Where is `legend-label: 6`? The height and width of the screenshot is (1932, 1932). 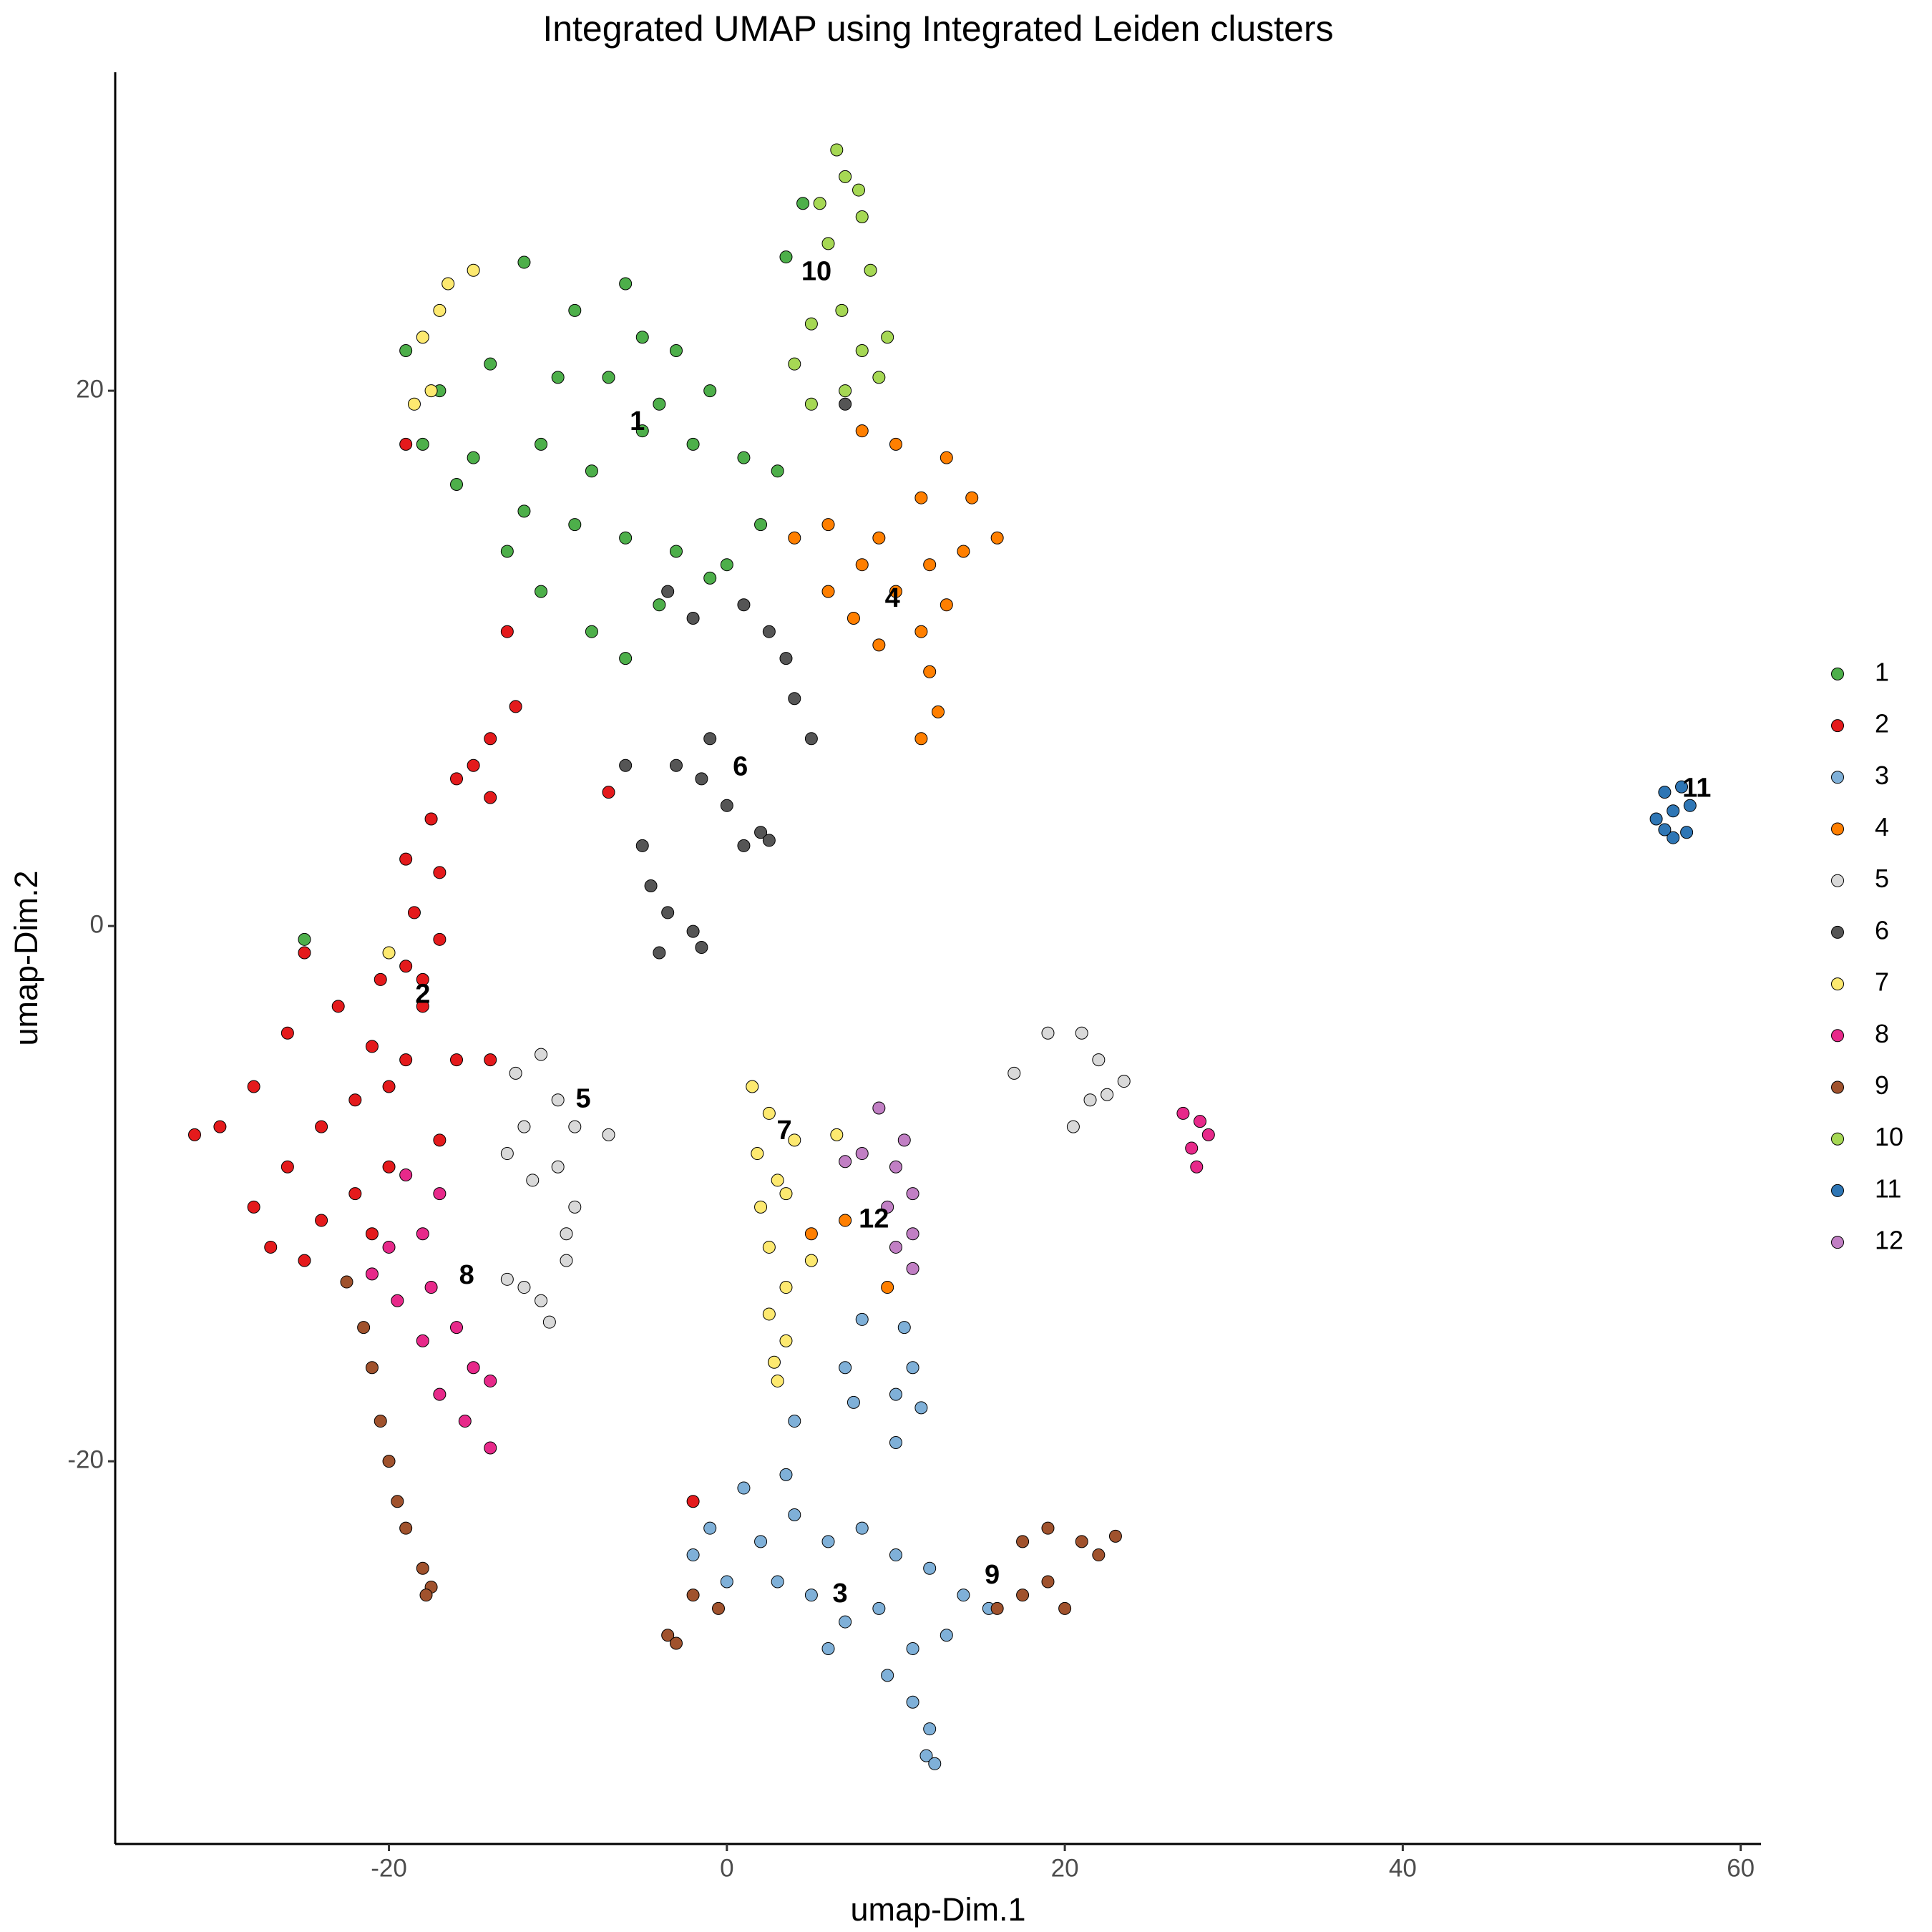
legend-label: 6 is located at coordinates (1882, 930).